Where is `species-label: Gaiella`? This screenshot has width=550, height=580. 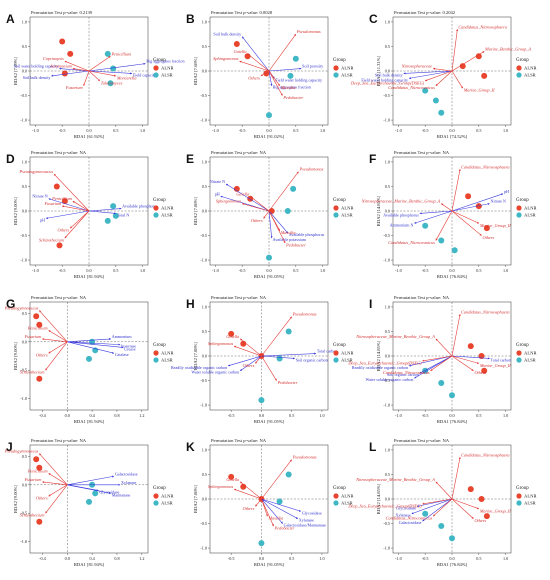 species-label: Gaiella is located at coordinates (232, 479).